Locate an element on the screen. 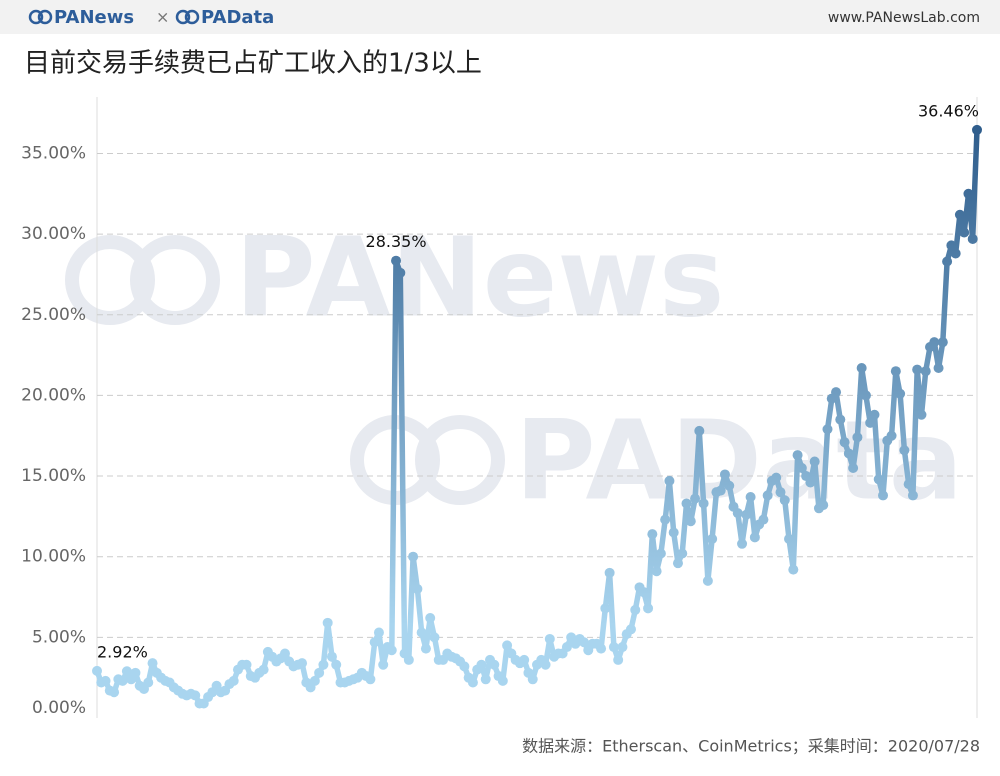 Image resolution: width=1000 pixels, height=776 pixels. y-tick-label: 0.00% is located at coordinates (59, 708).